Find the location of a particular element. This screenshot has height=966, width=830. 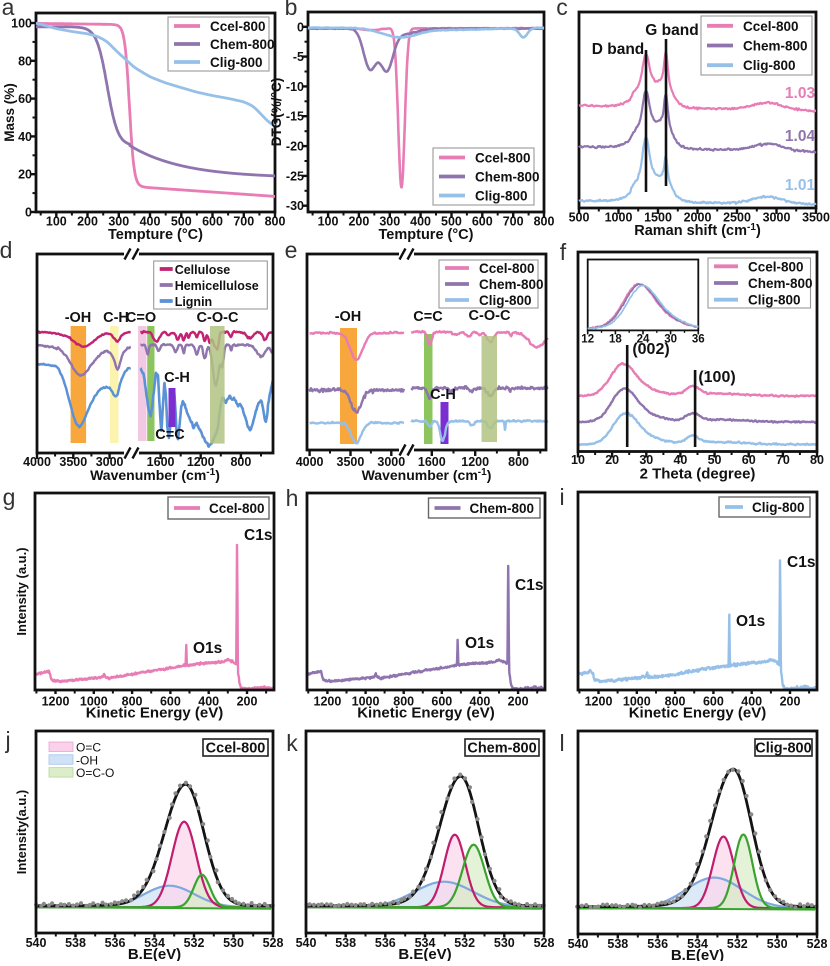

svg-text: Raman shift (cm-1) is located at coordinates (697, 230).